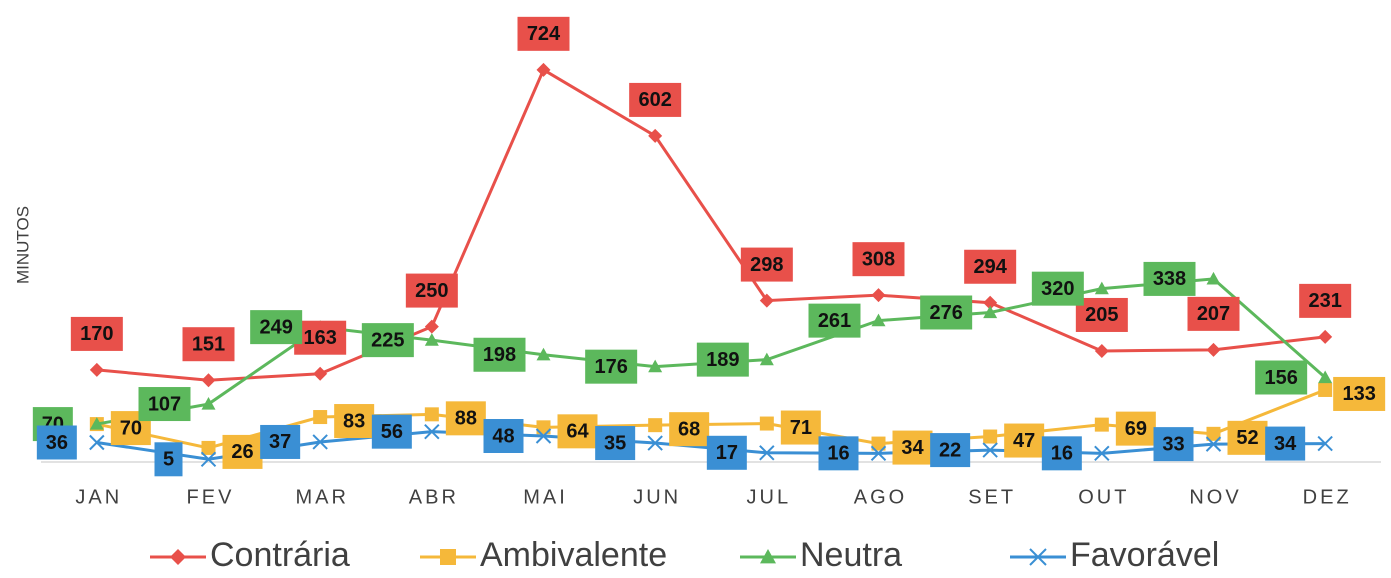  Describe the element at coordinates (610, 367) in the screenshot. I see `data-label: 176` at that location.